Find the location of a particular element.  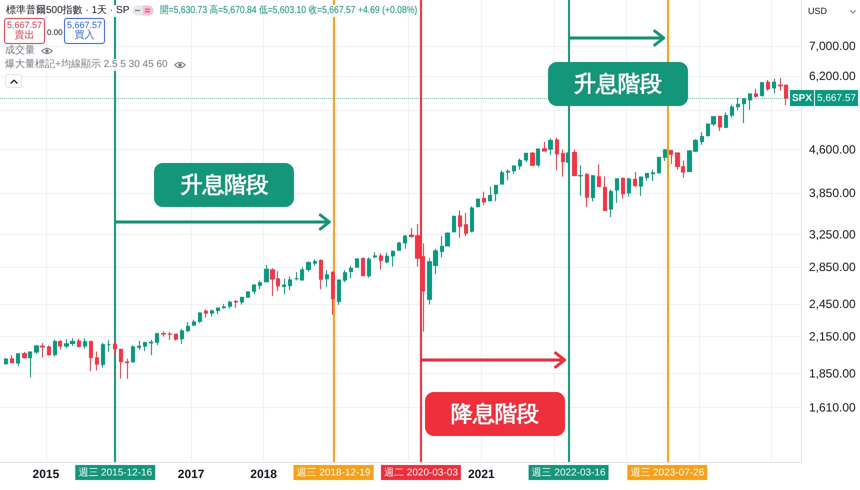

x-tick-label: 2017 is located at coordinates (191, 474).